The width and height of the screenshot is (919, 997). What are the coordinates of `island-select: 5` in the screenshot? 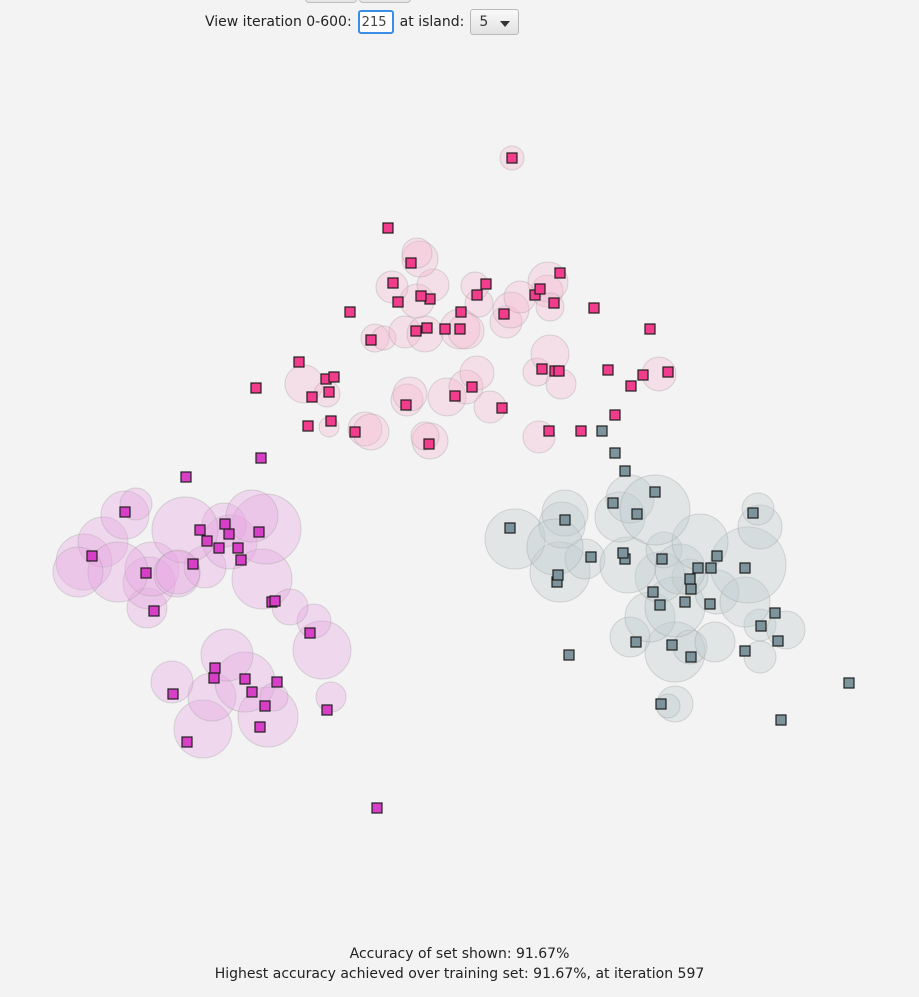 It's located at (495, 22).